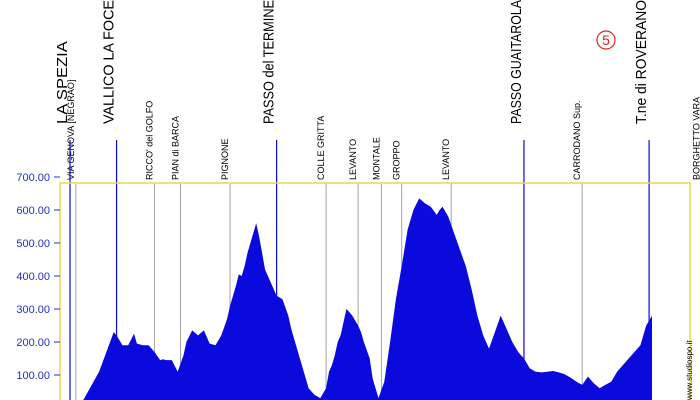  Describe the element at coordinates (33, 310) in the screenshot. I see `y-tick-label: 300.00` at that location.